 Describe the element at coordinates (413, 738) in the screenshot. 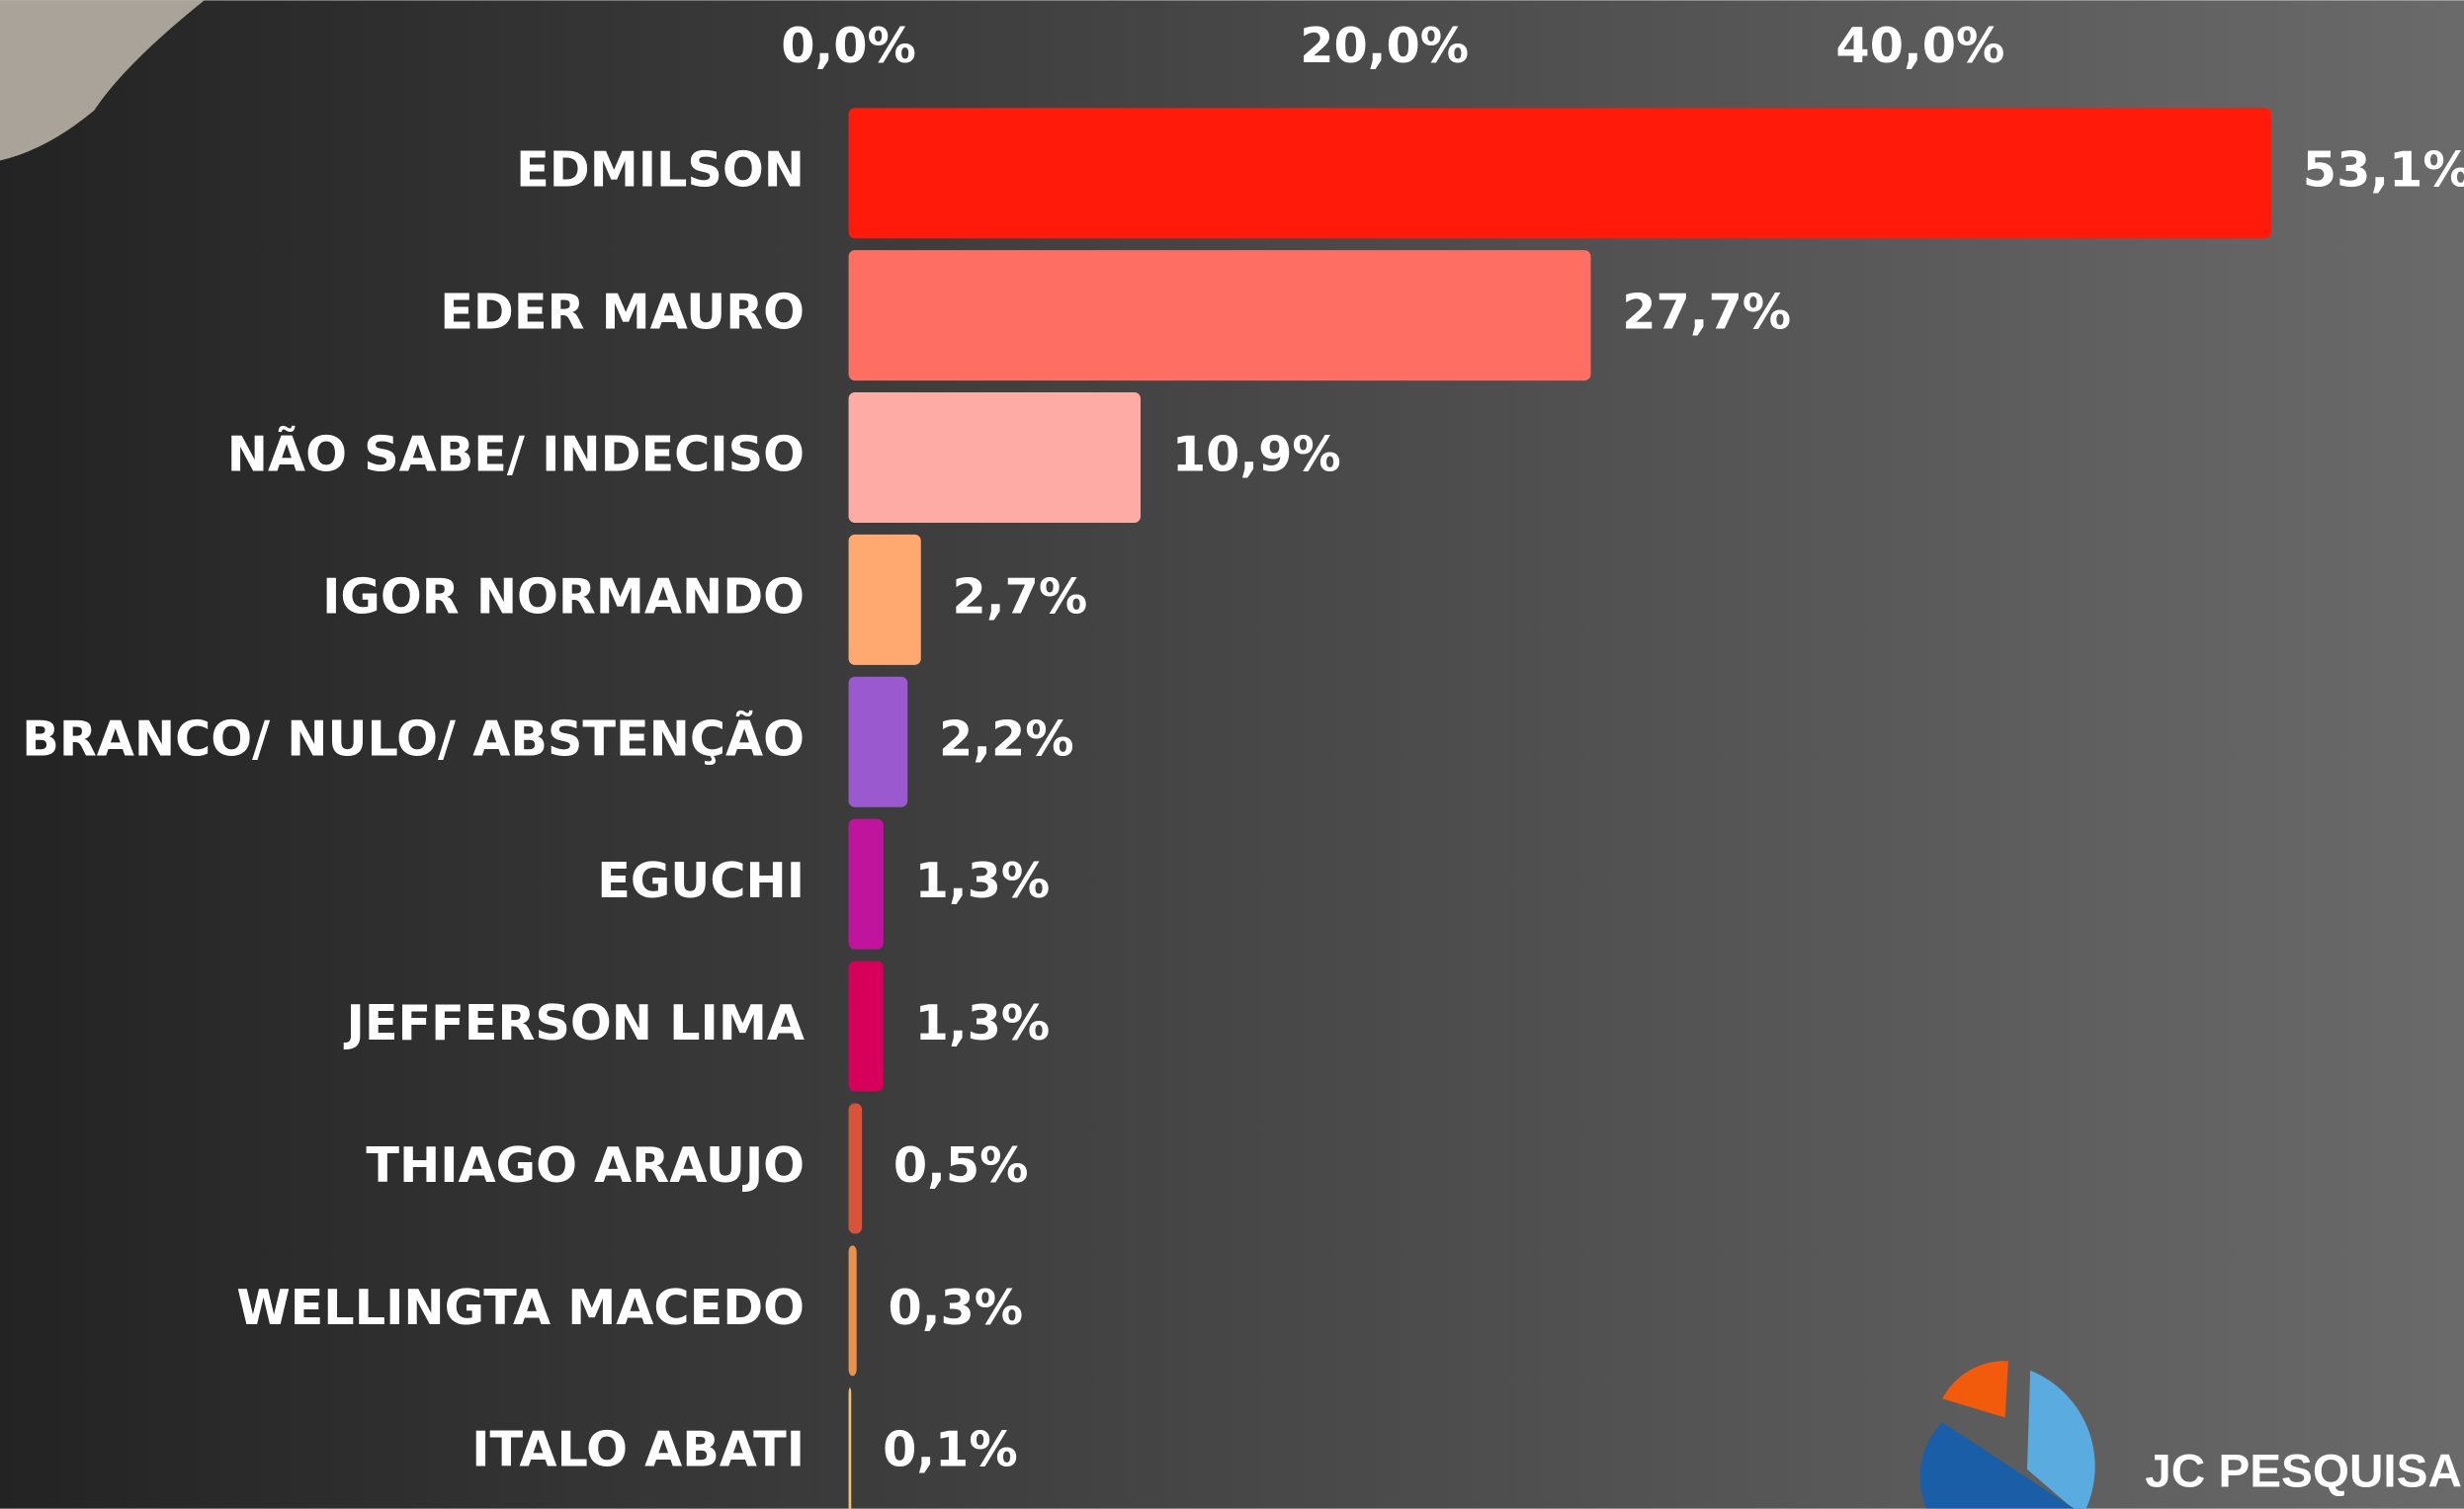

I see `category-label: BRANCO/ NULO/ ABSTENÇÃO` at that location.